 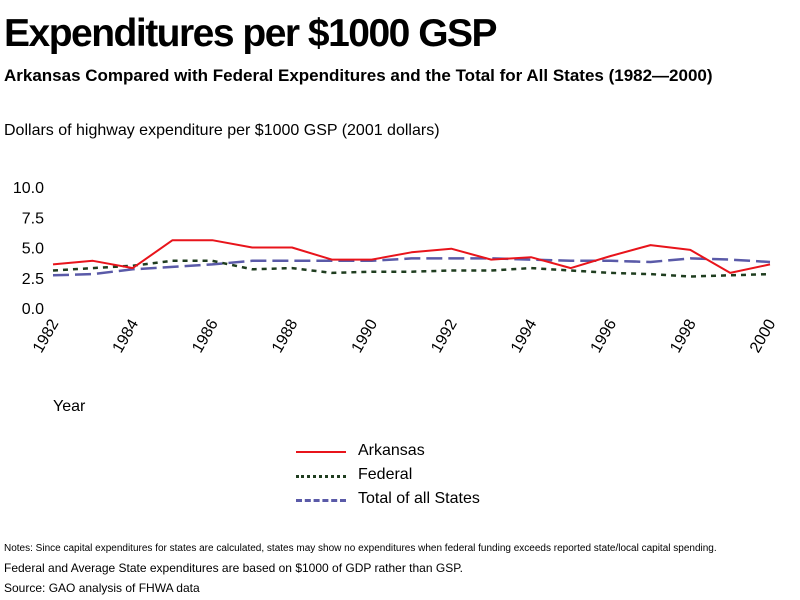 I want to click on x-tick-label: 1986, so click(x=205, y=335).